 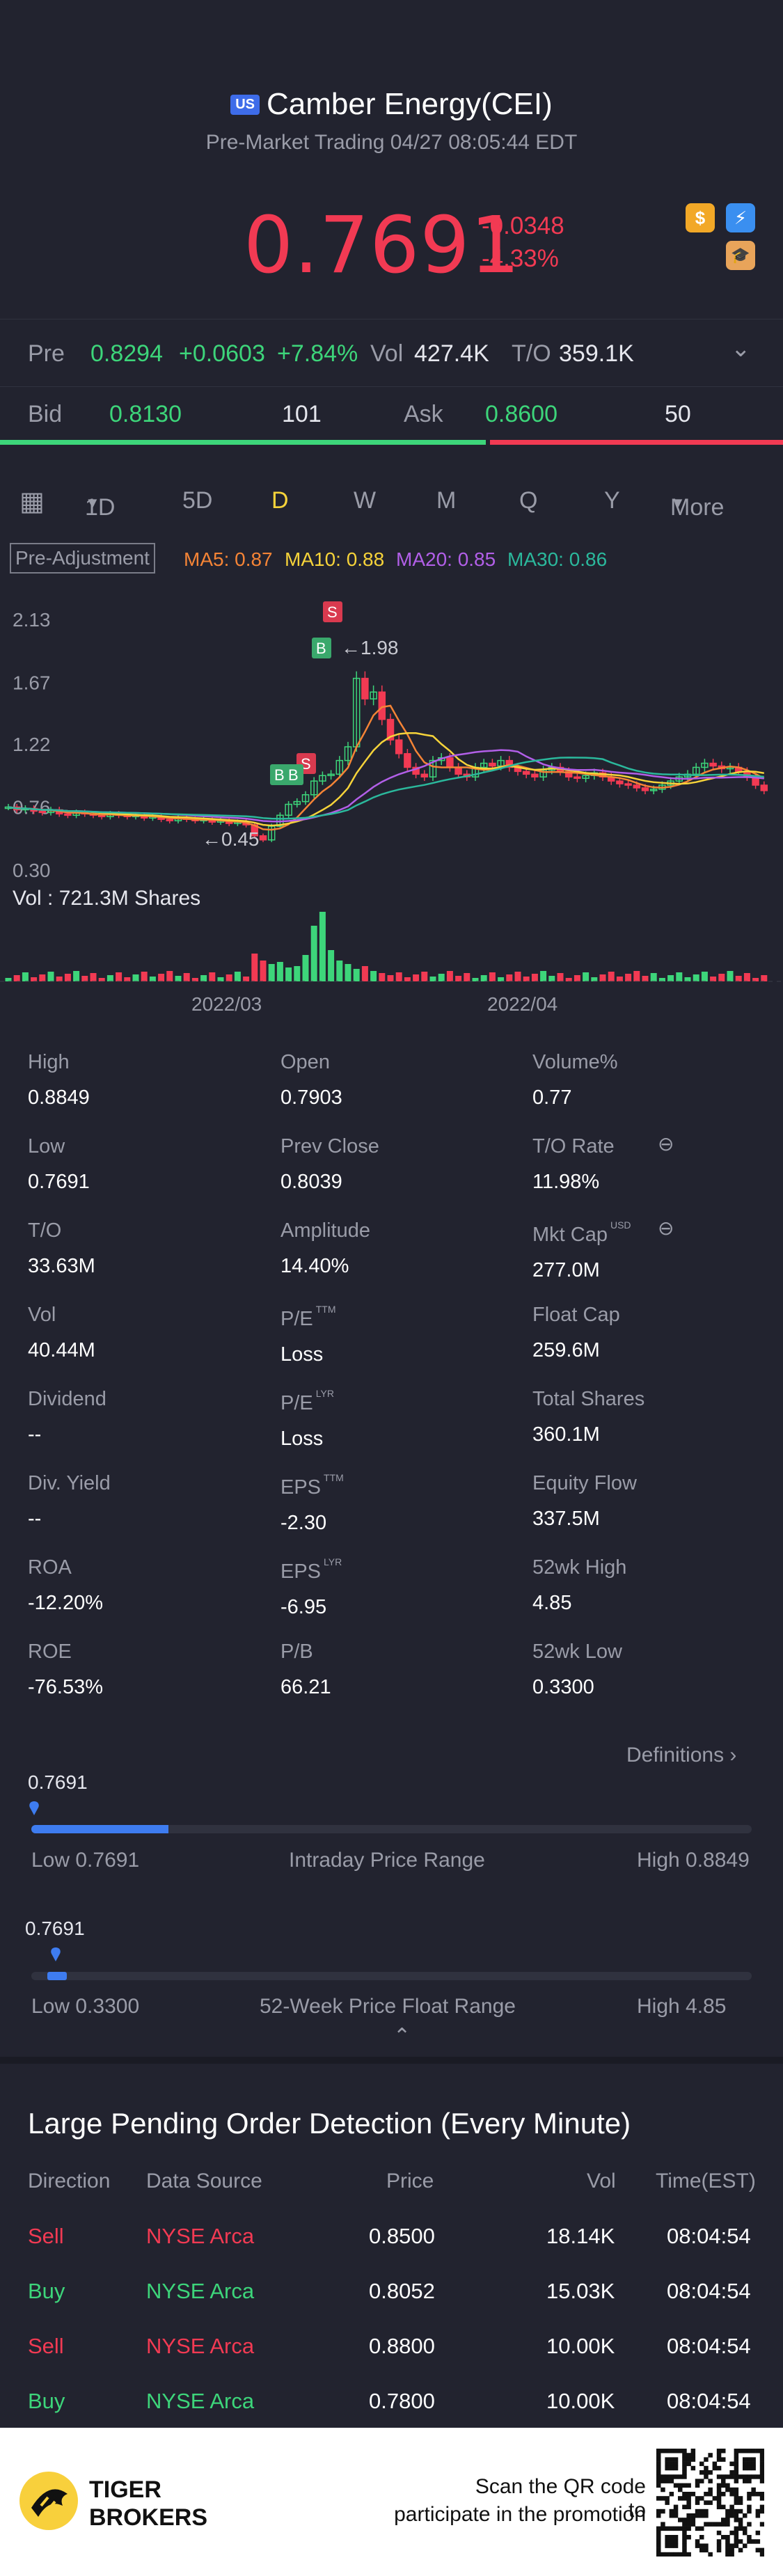 What do you see at coordinates (710, 2503) in the screenshot?
I see `qr-code-icon` at bounding box center [710, 2503].